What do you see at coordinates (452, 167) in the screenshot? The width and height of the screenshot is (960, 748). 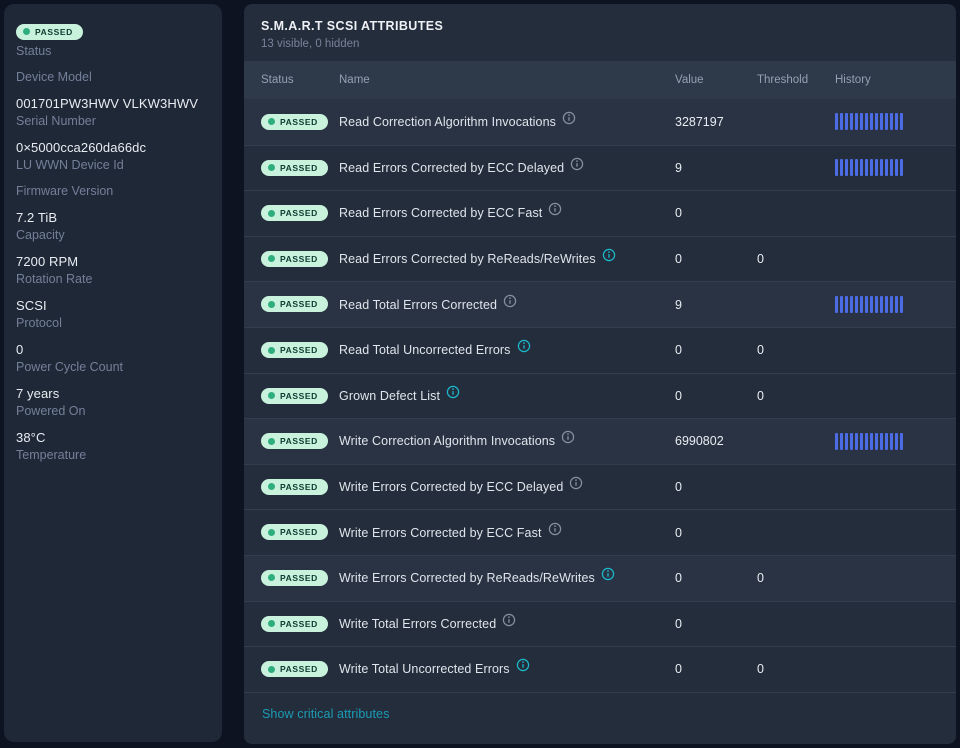 I see `attribute-name: Read Errors Corrected by ECC Delayed` at bounding box center [452, 167].